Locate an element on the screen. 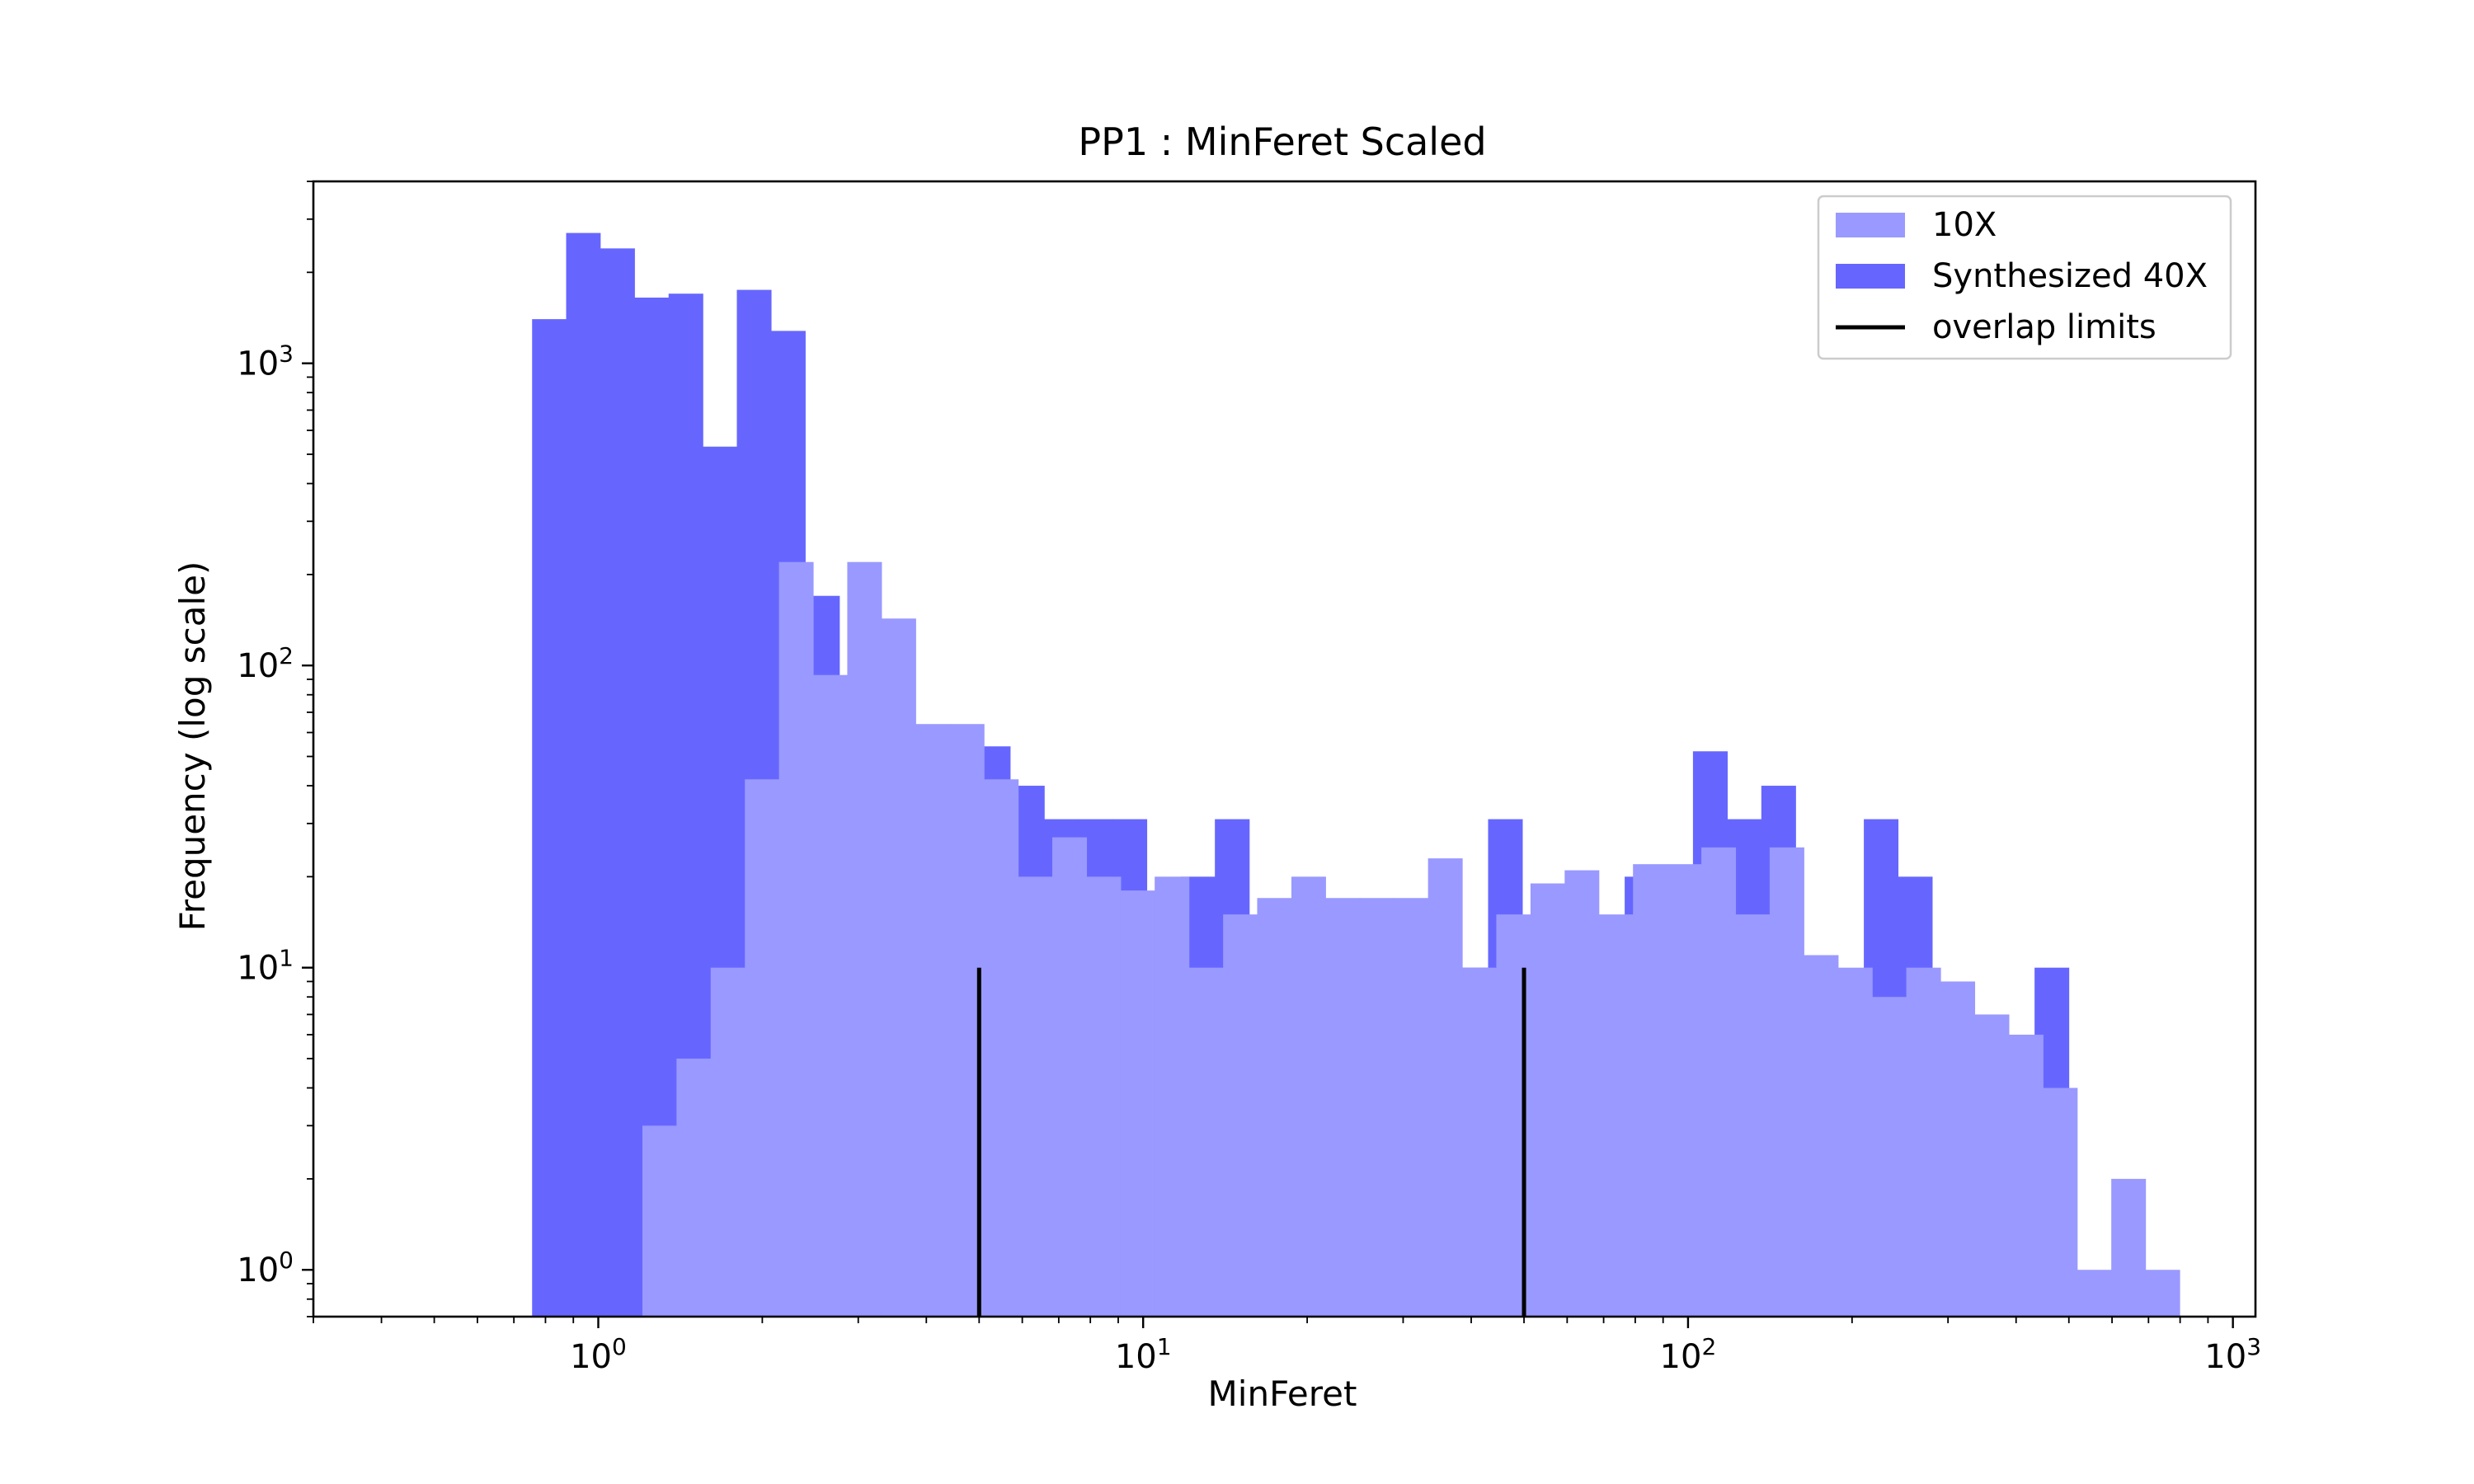 The image size is (2474, 1484). legend-swatch-10x is located at coordinates (1870, 225).